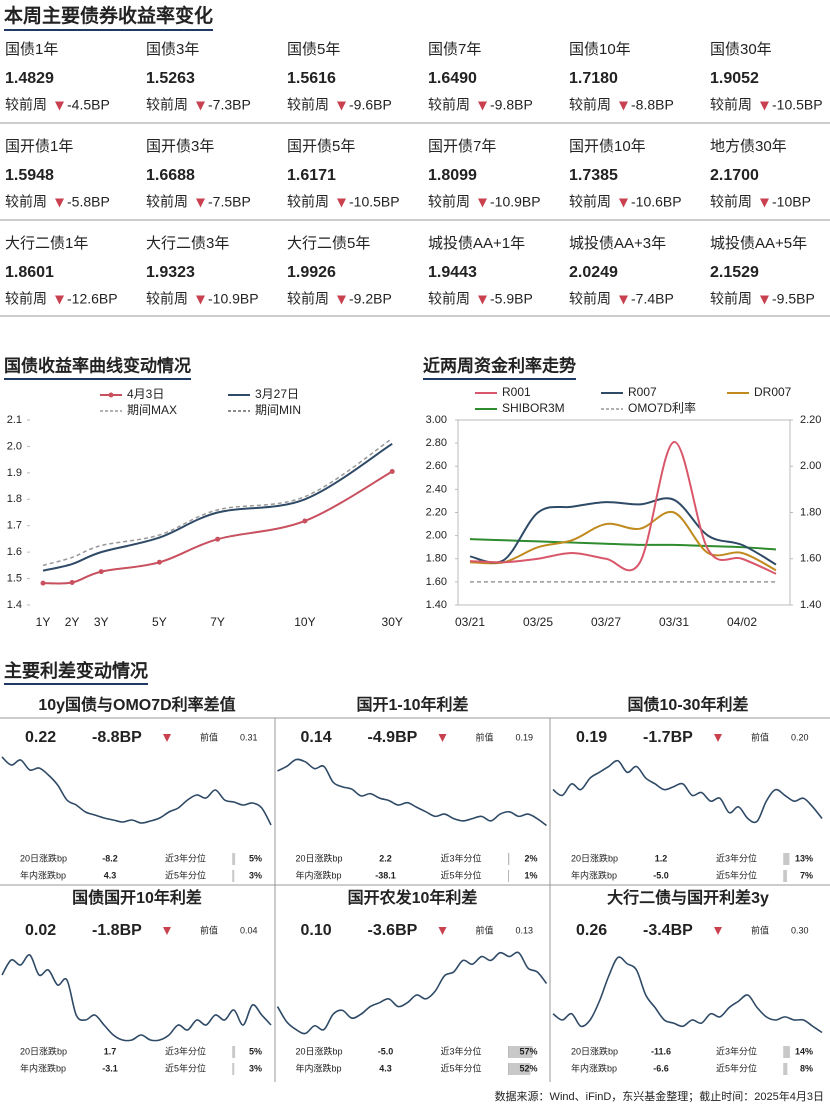 This screenshot has height=1106, width=830. What do you see at coordinates (311, 272) in the screenshot?
I see `bond-yield: 1.9926` at bounding box center [311, 272].